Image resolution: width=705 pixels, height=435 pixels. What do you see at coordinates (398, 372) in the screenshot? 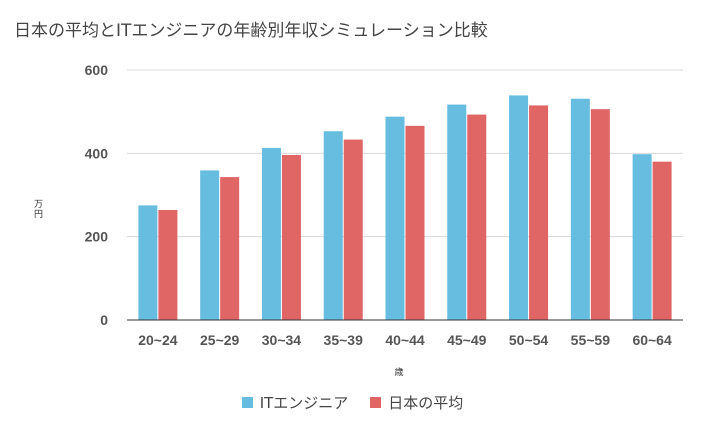
I see `x-axis-label: 歳` at bounding box center [398, 372].